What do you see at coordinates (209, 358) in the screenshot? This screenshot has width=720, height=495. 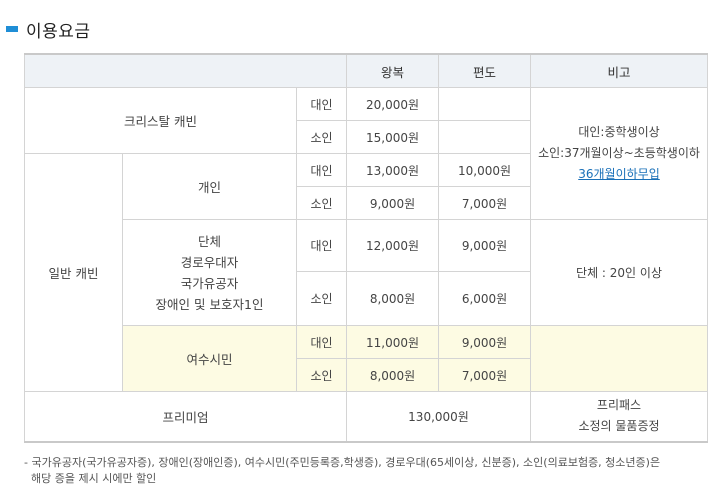 I see `resident-label: 여수시민` at bounding box center [209, 358].